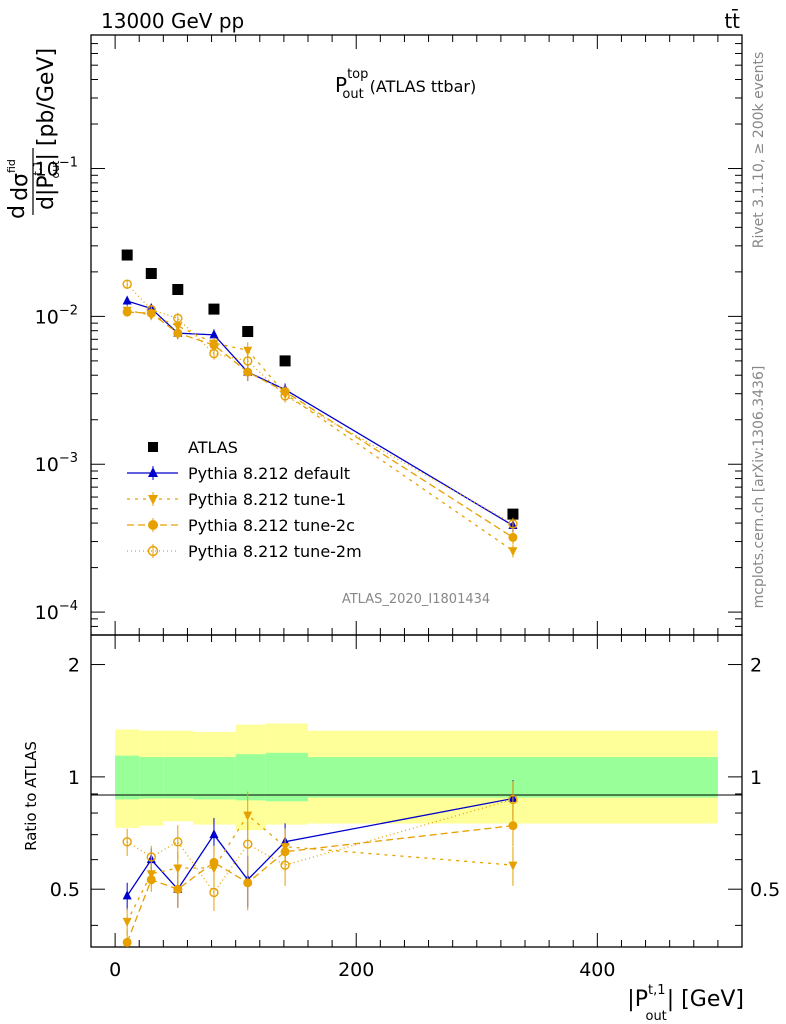 The height and width of the screenshot is (1024, 786). I want to click on header-process-label: tt̄, so click(732, 20).